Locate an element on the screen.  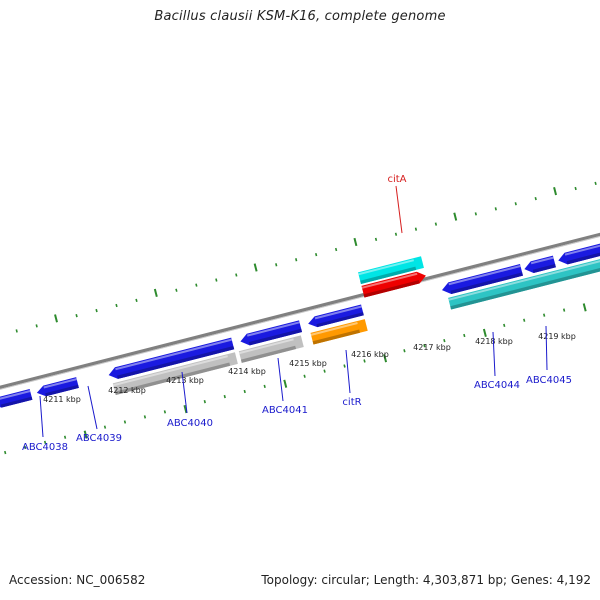
gene-arrow-abc4040-shade is located at coordinates (176, 362).